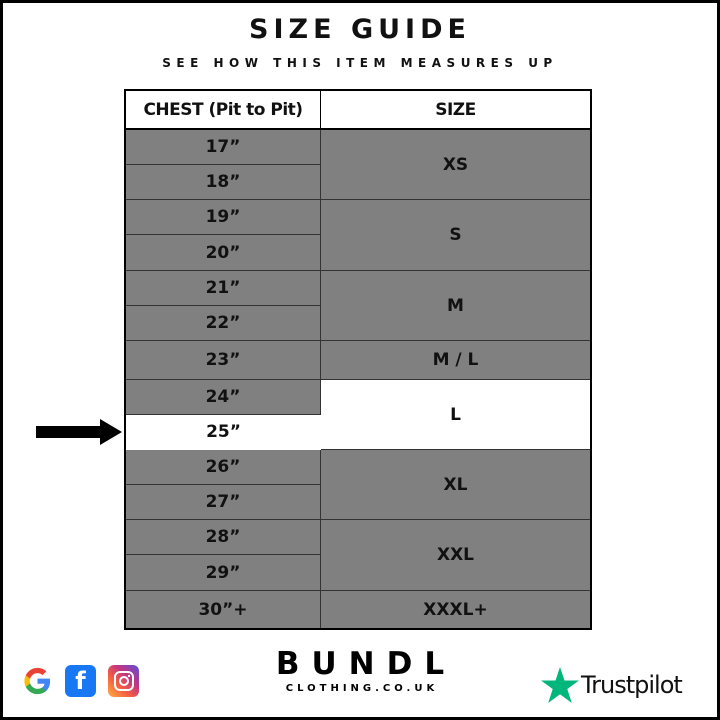  What do you see at coordinates (455, 110) in the screenshot?
I see `column-header-size: SIZE` at bounding box center [455, 110].